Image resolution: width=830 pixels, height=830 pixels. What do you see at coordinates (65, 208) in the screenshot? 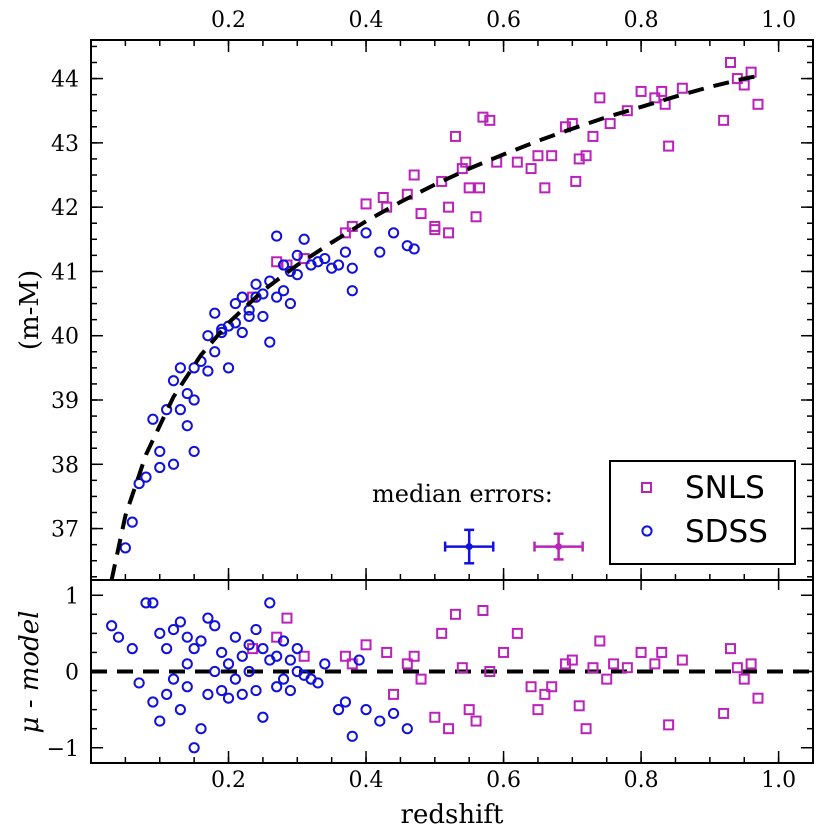
I see `main-y-tick-label: 42` at bounding box center [65, 208].